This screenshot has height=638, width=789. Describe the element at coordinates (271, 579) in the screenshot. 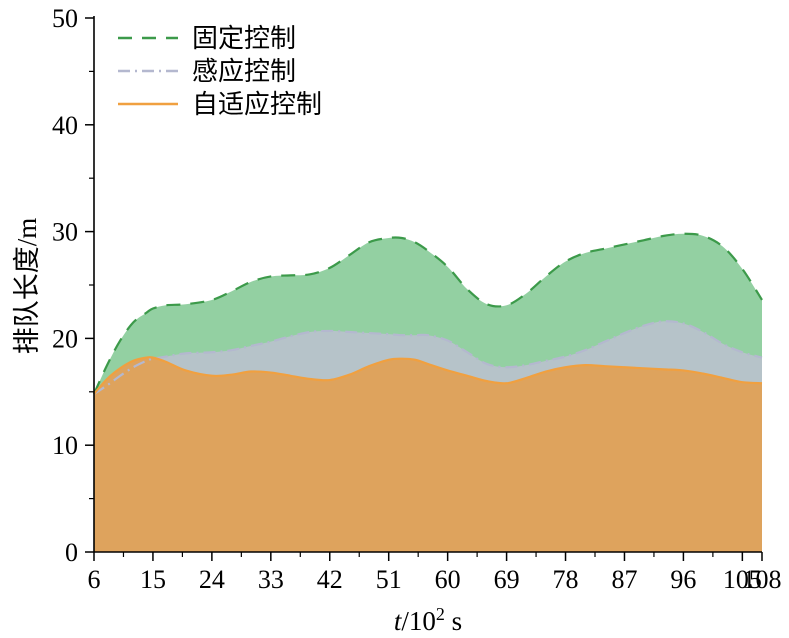

I see `x-tick-label: 33` at that location.